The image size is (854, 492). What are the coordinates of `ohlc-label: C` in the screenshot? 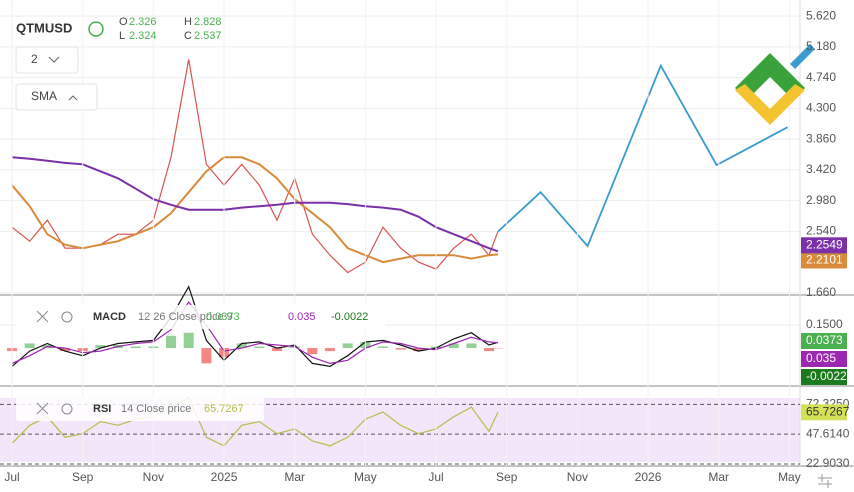 It's located at (188, 36).